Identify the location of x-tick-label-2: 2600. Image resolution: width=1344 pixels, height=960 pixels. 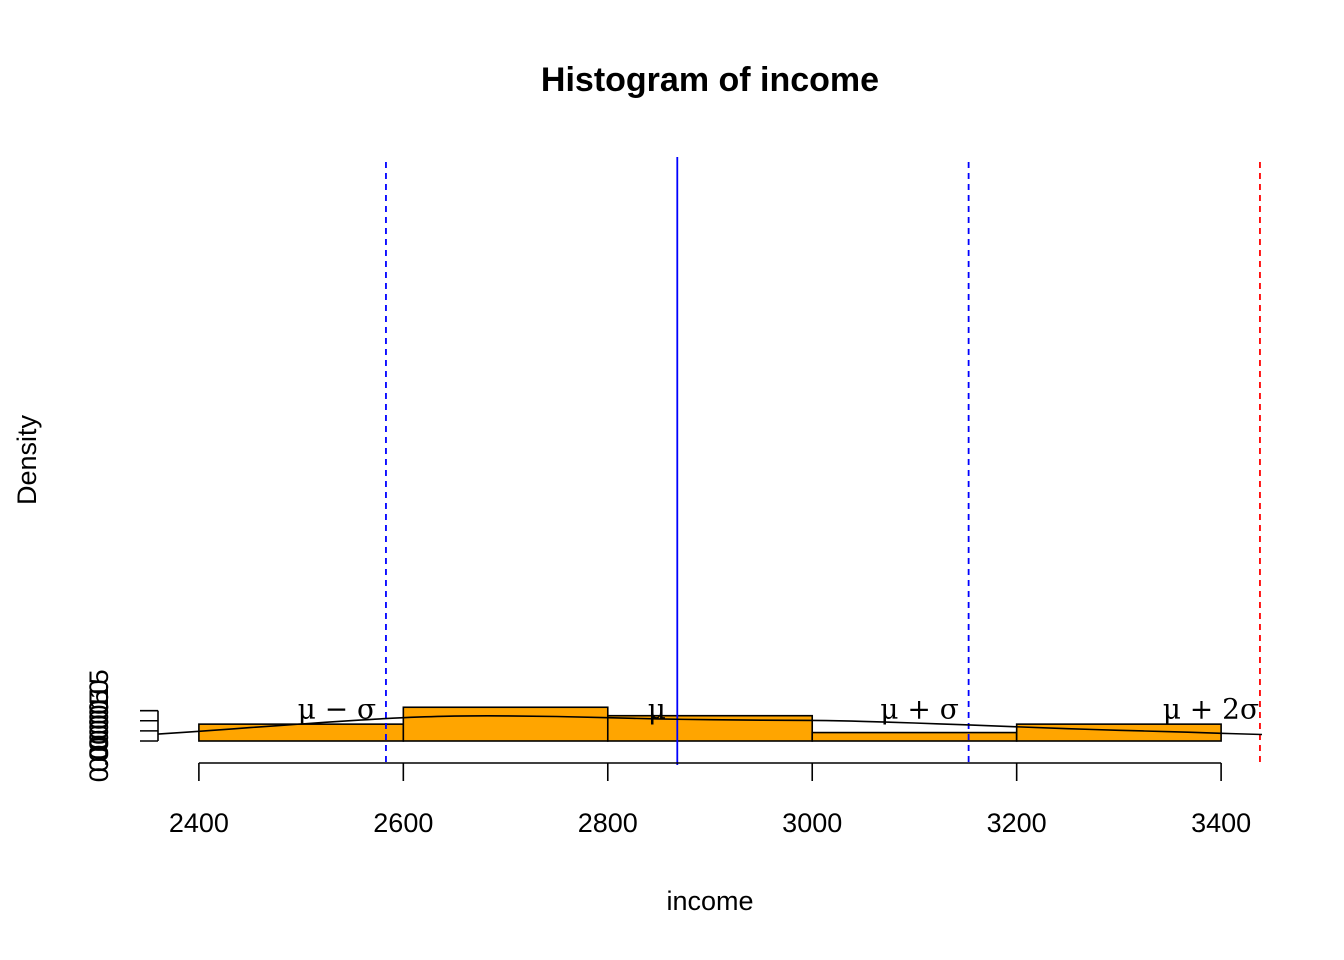
(403, 823).